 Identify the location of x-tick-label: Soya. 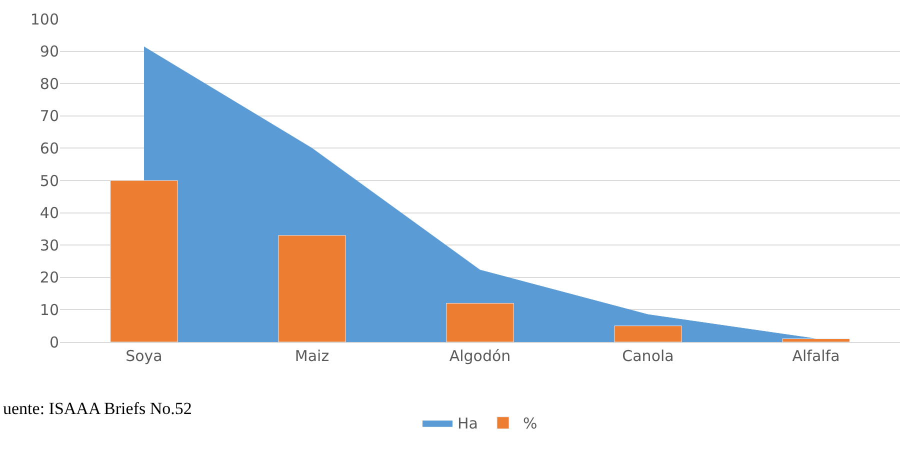
(144, 356).